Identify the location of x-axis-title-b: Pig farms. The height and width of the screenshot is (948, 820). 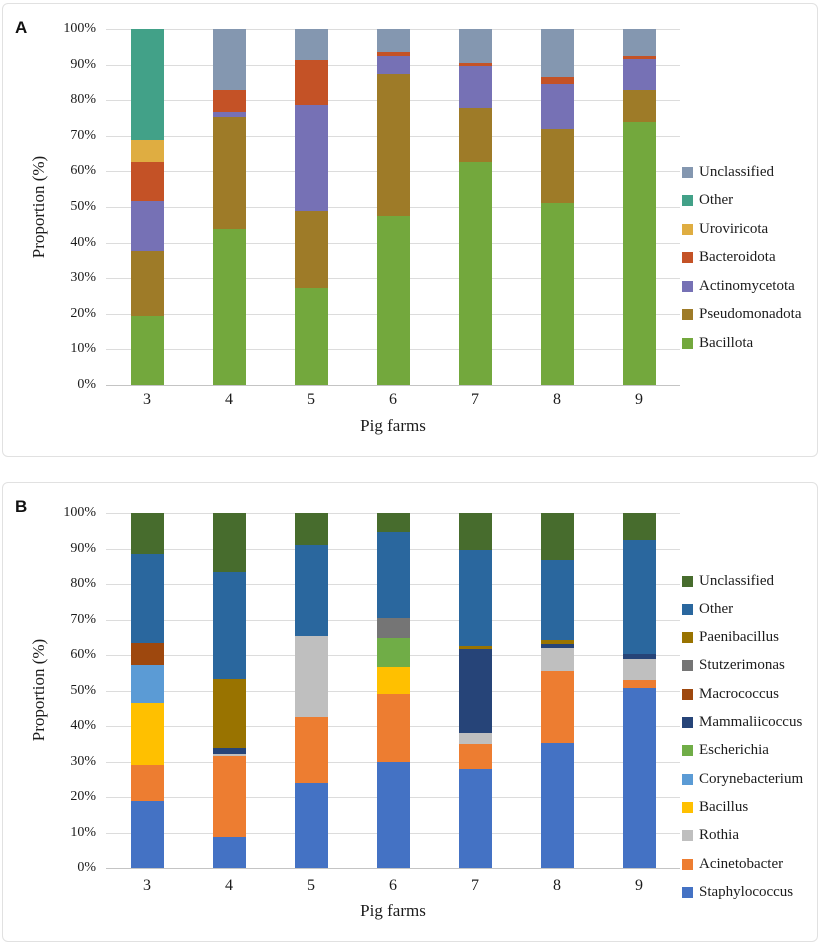
(393, 910).